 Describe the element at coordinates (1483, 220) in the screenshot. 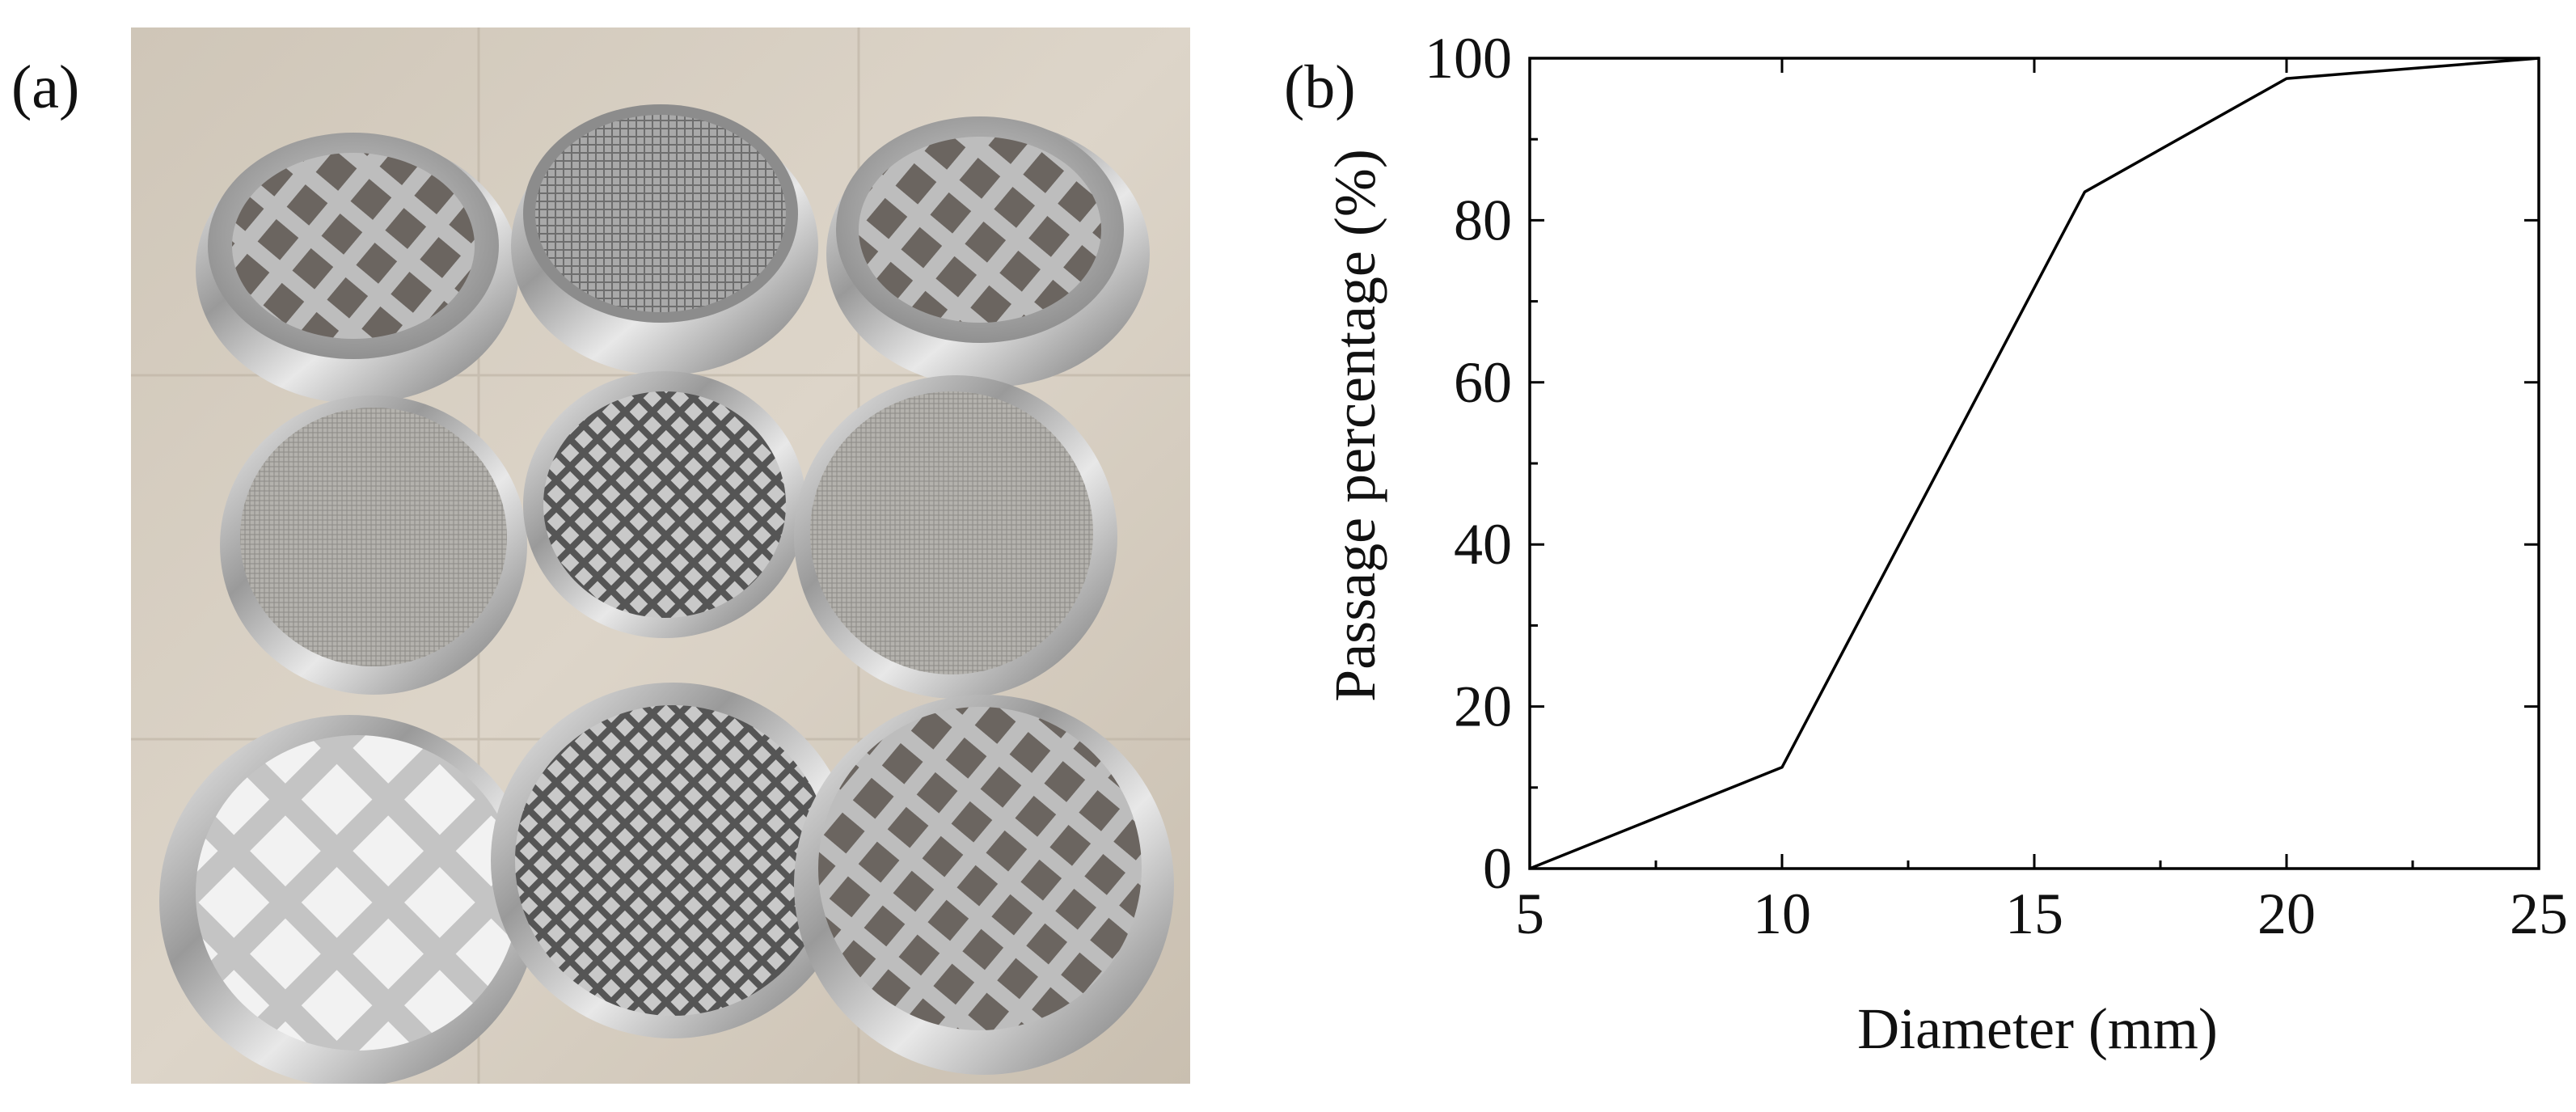

I see `y-tick-label: 80` at that location.